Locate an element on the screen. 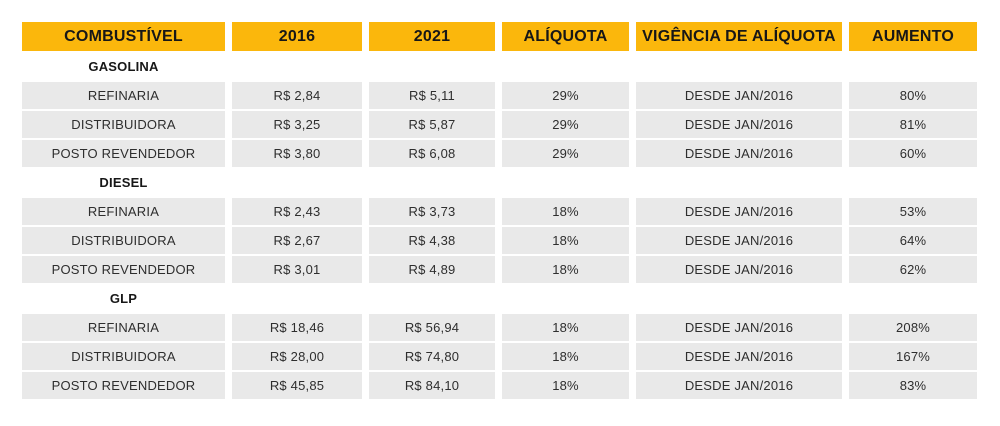 The image size is (1000, 426). section-label: DIESEL is located at coordinates (123, 182).